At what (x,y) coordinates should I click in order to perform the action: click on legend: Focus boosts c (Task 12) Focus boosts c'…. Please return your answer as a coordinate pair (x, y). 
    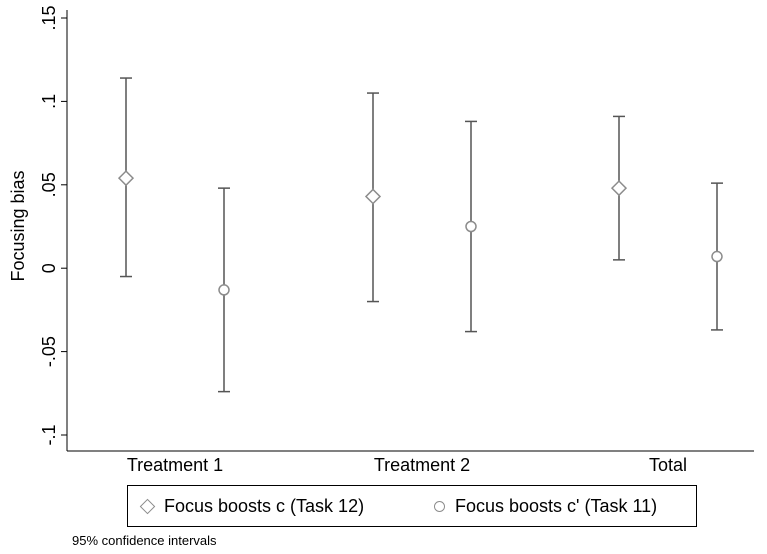
    Looking at the image, I should click on (412, 506).